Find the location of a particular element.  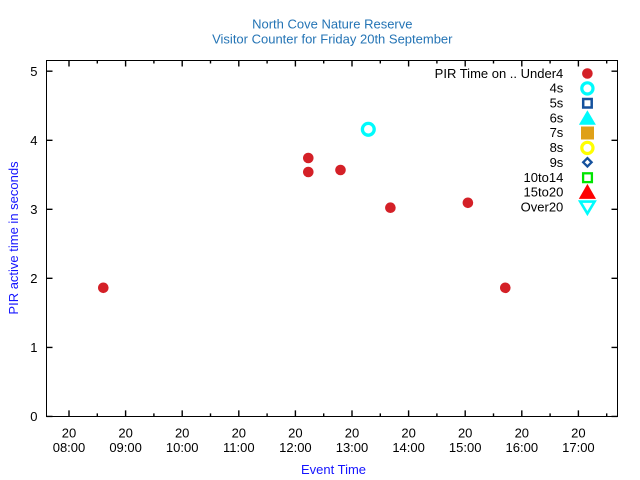

svg-text: Event Time is located at coordinates (333, 469).